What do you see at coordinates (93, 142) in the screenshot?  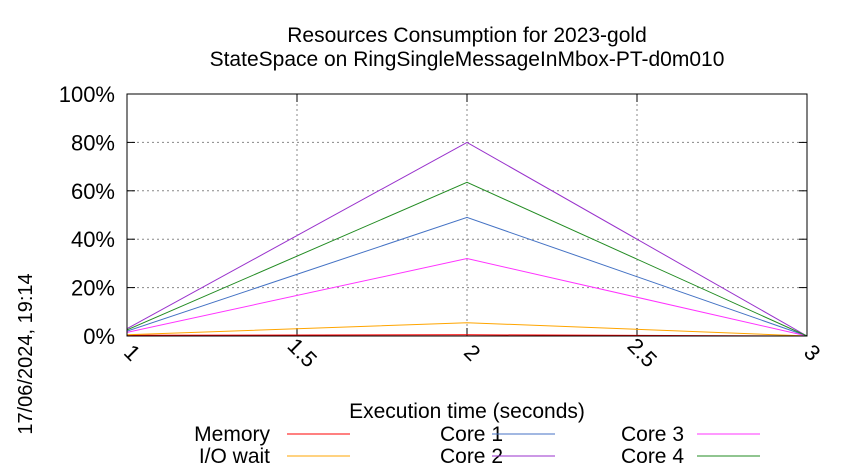 I see `y-tick-label: 80%` at bounding box center [93, 142].